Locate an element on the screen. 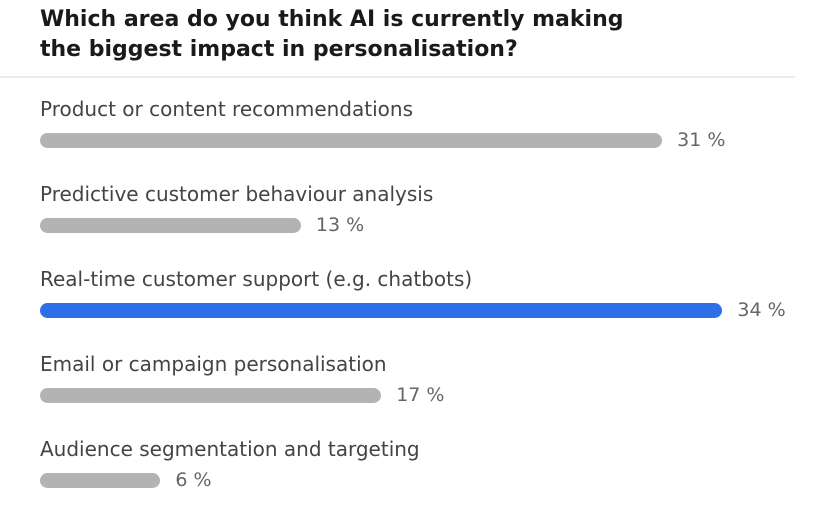  value-label: 31 % is located at coordinates (701, 140).